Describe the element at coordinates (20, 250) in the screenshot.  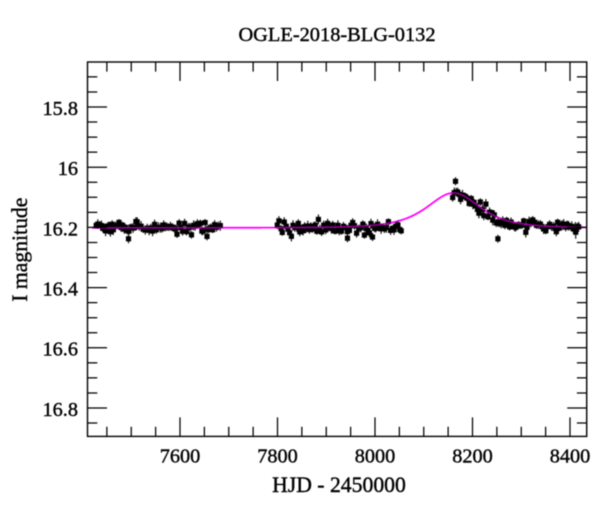
I see `svg-text: I magnitude` at that location.